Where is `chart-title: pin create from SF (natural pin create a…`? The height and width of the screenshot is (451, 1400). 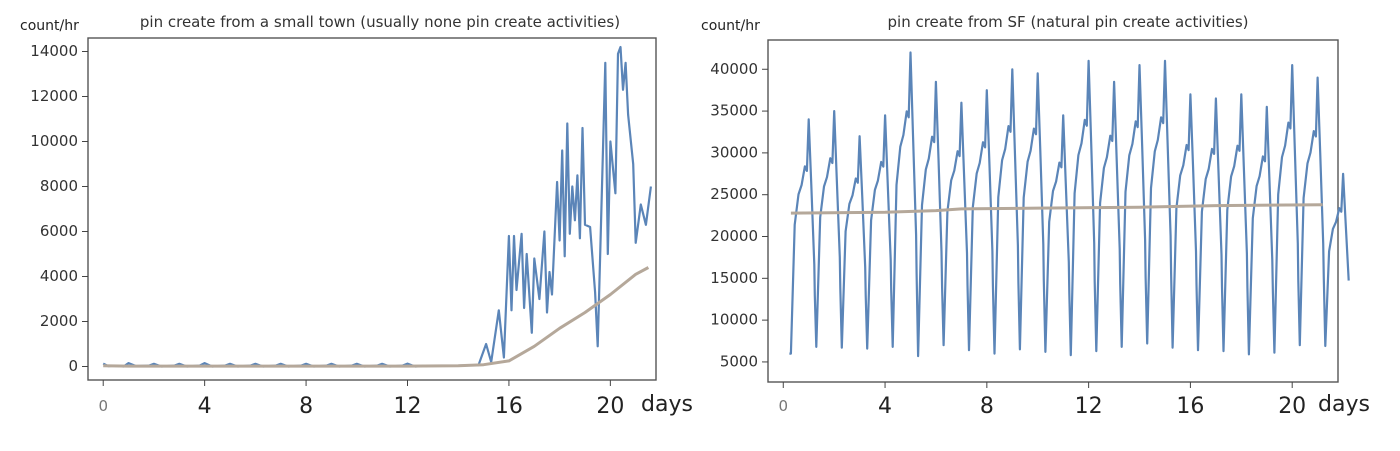
chart-title: pin create from SF (natural pin create a… is located at coordinates (1068, 22).